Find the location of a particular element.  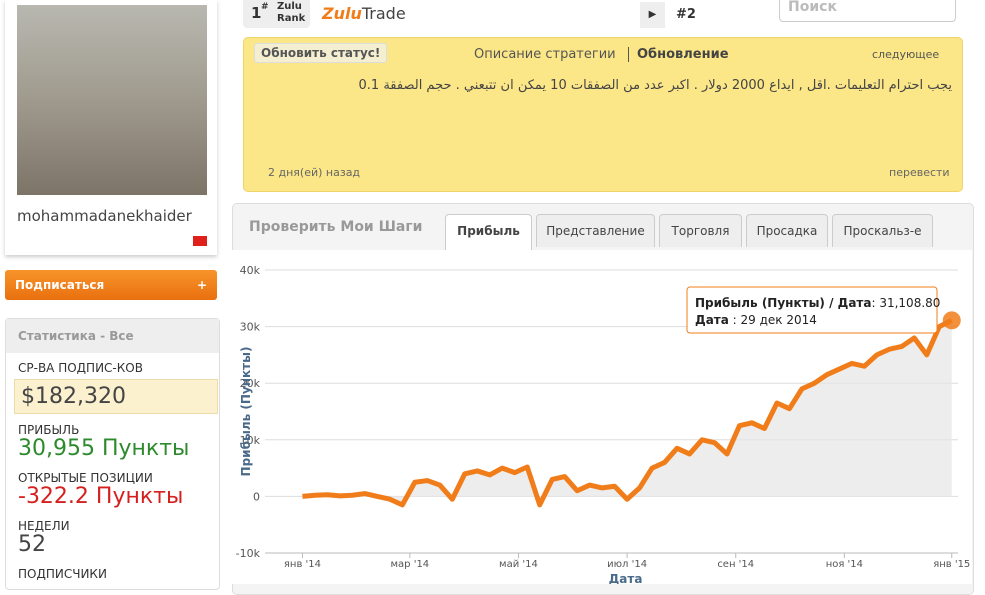

tab-strategy: Описание стратегии is located at coordinates (545, 54).